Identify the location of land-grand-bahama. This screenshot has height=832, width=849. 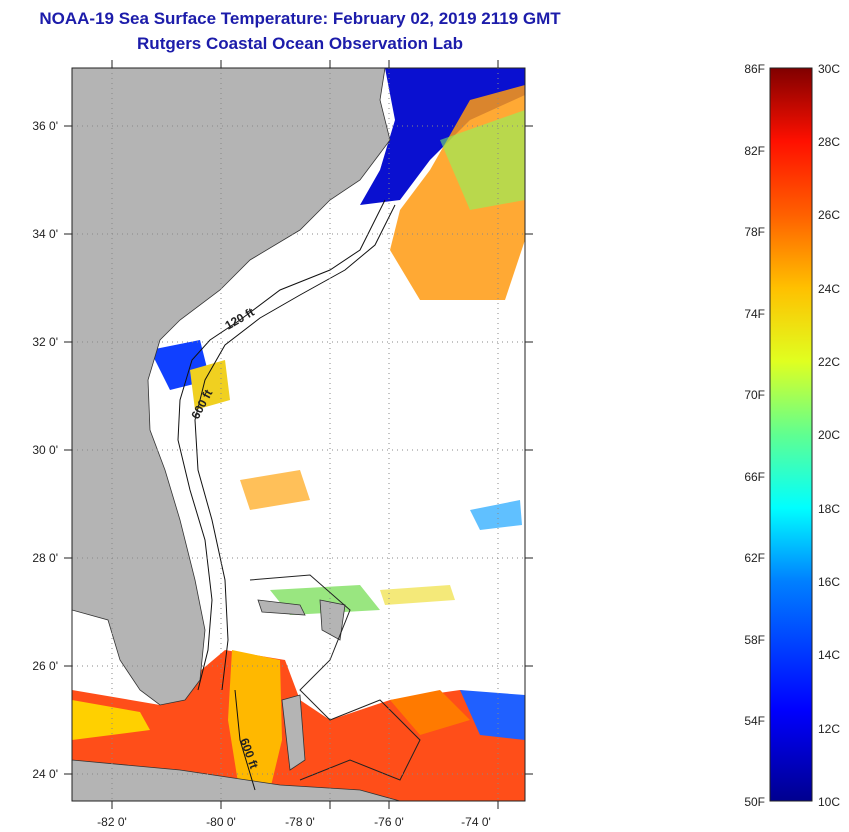
(281, 607).